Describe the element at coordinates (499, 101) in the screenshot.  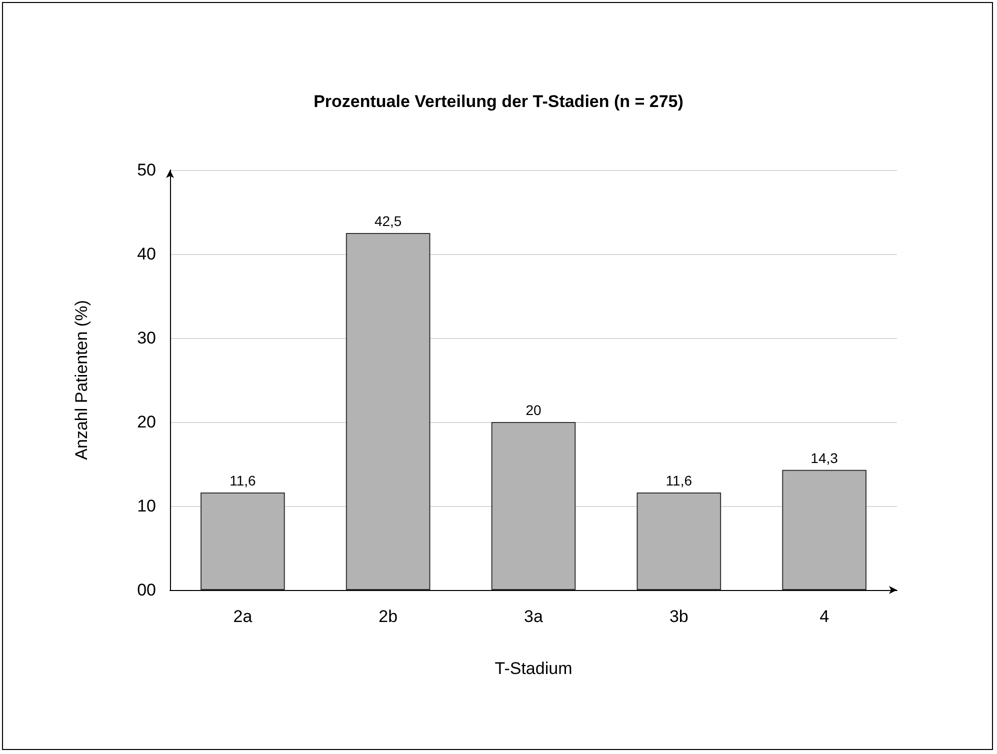
I see `chart-title: Prozentuale Verteilung der T-Stadien (n = 275)` at that location.